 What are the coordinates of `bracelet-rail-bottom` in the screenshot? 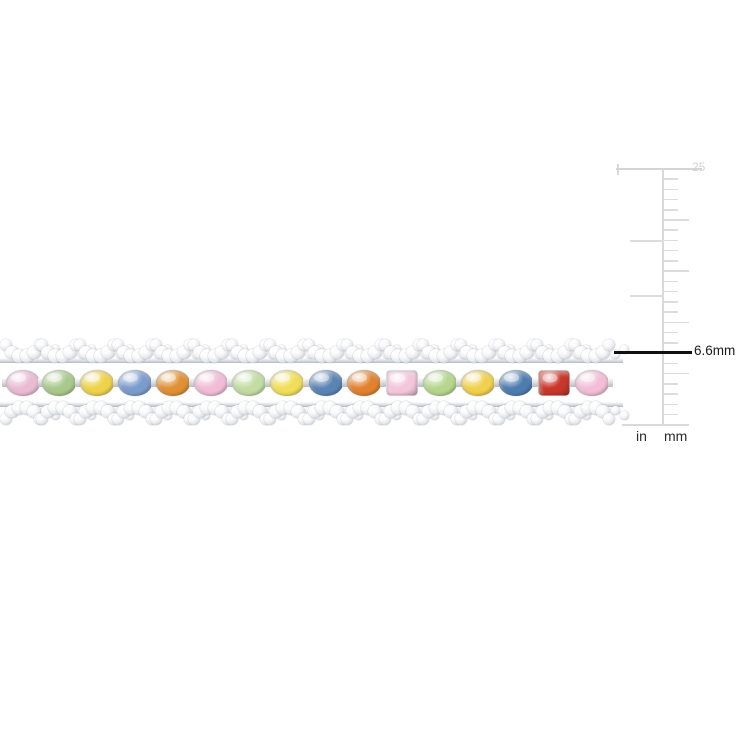 It's located at (311, 404).